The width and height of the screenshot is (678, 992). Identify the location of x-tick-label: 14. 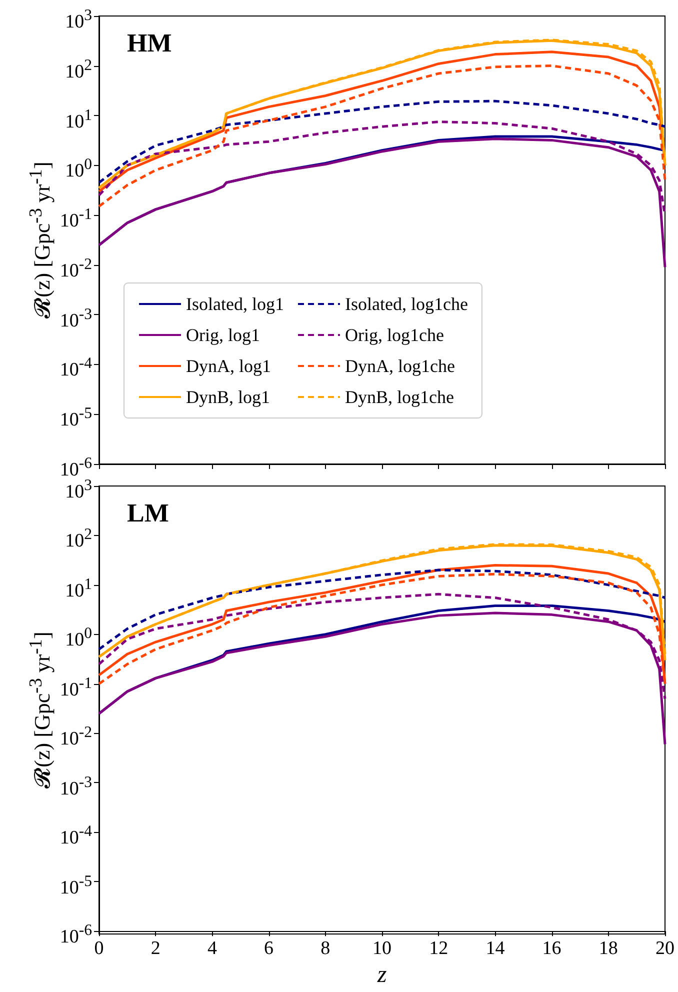
(496, 949).